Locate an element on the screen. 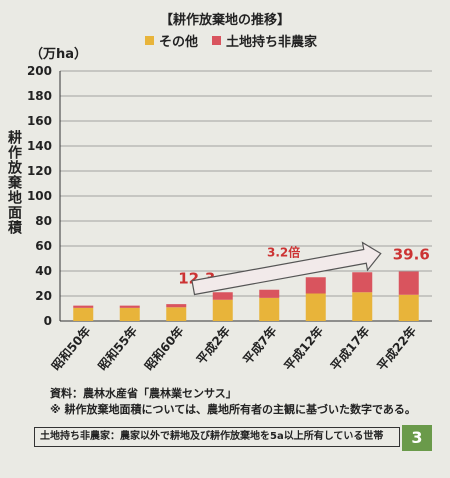 The image size is (450, 478). ratio-label: 3.2倍 is located at coordinates (283, 252).